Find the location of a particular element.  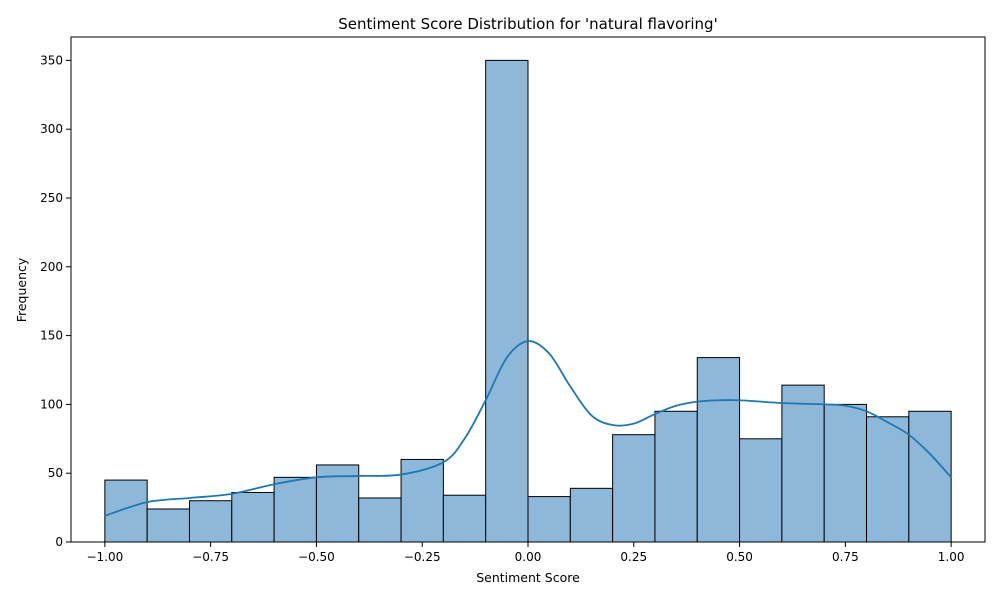

y-tick-label: 100 is located at coordinates (51, 404).